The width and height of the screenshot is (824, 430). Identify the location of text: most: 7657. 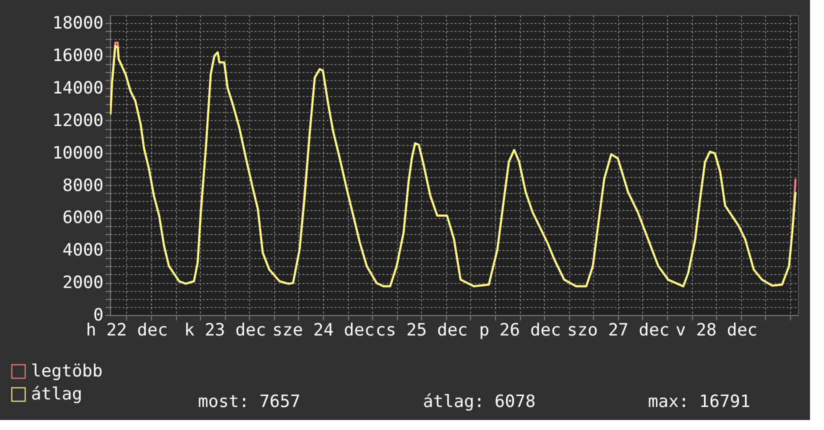
(249, 402).